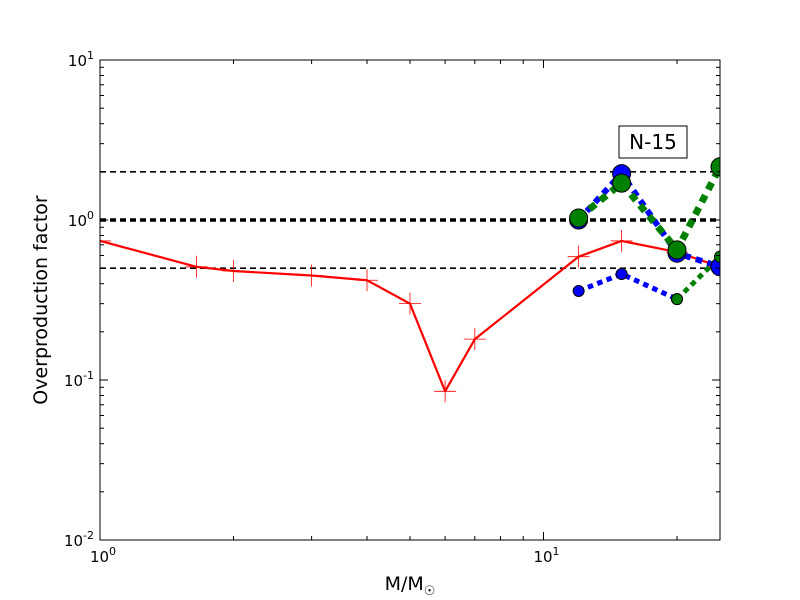  I want to click on y-tick-label-0: 10⁻², so click(79, 539).